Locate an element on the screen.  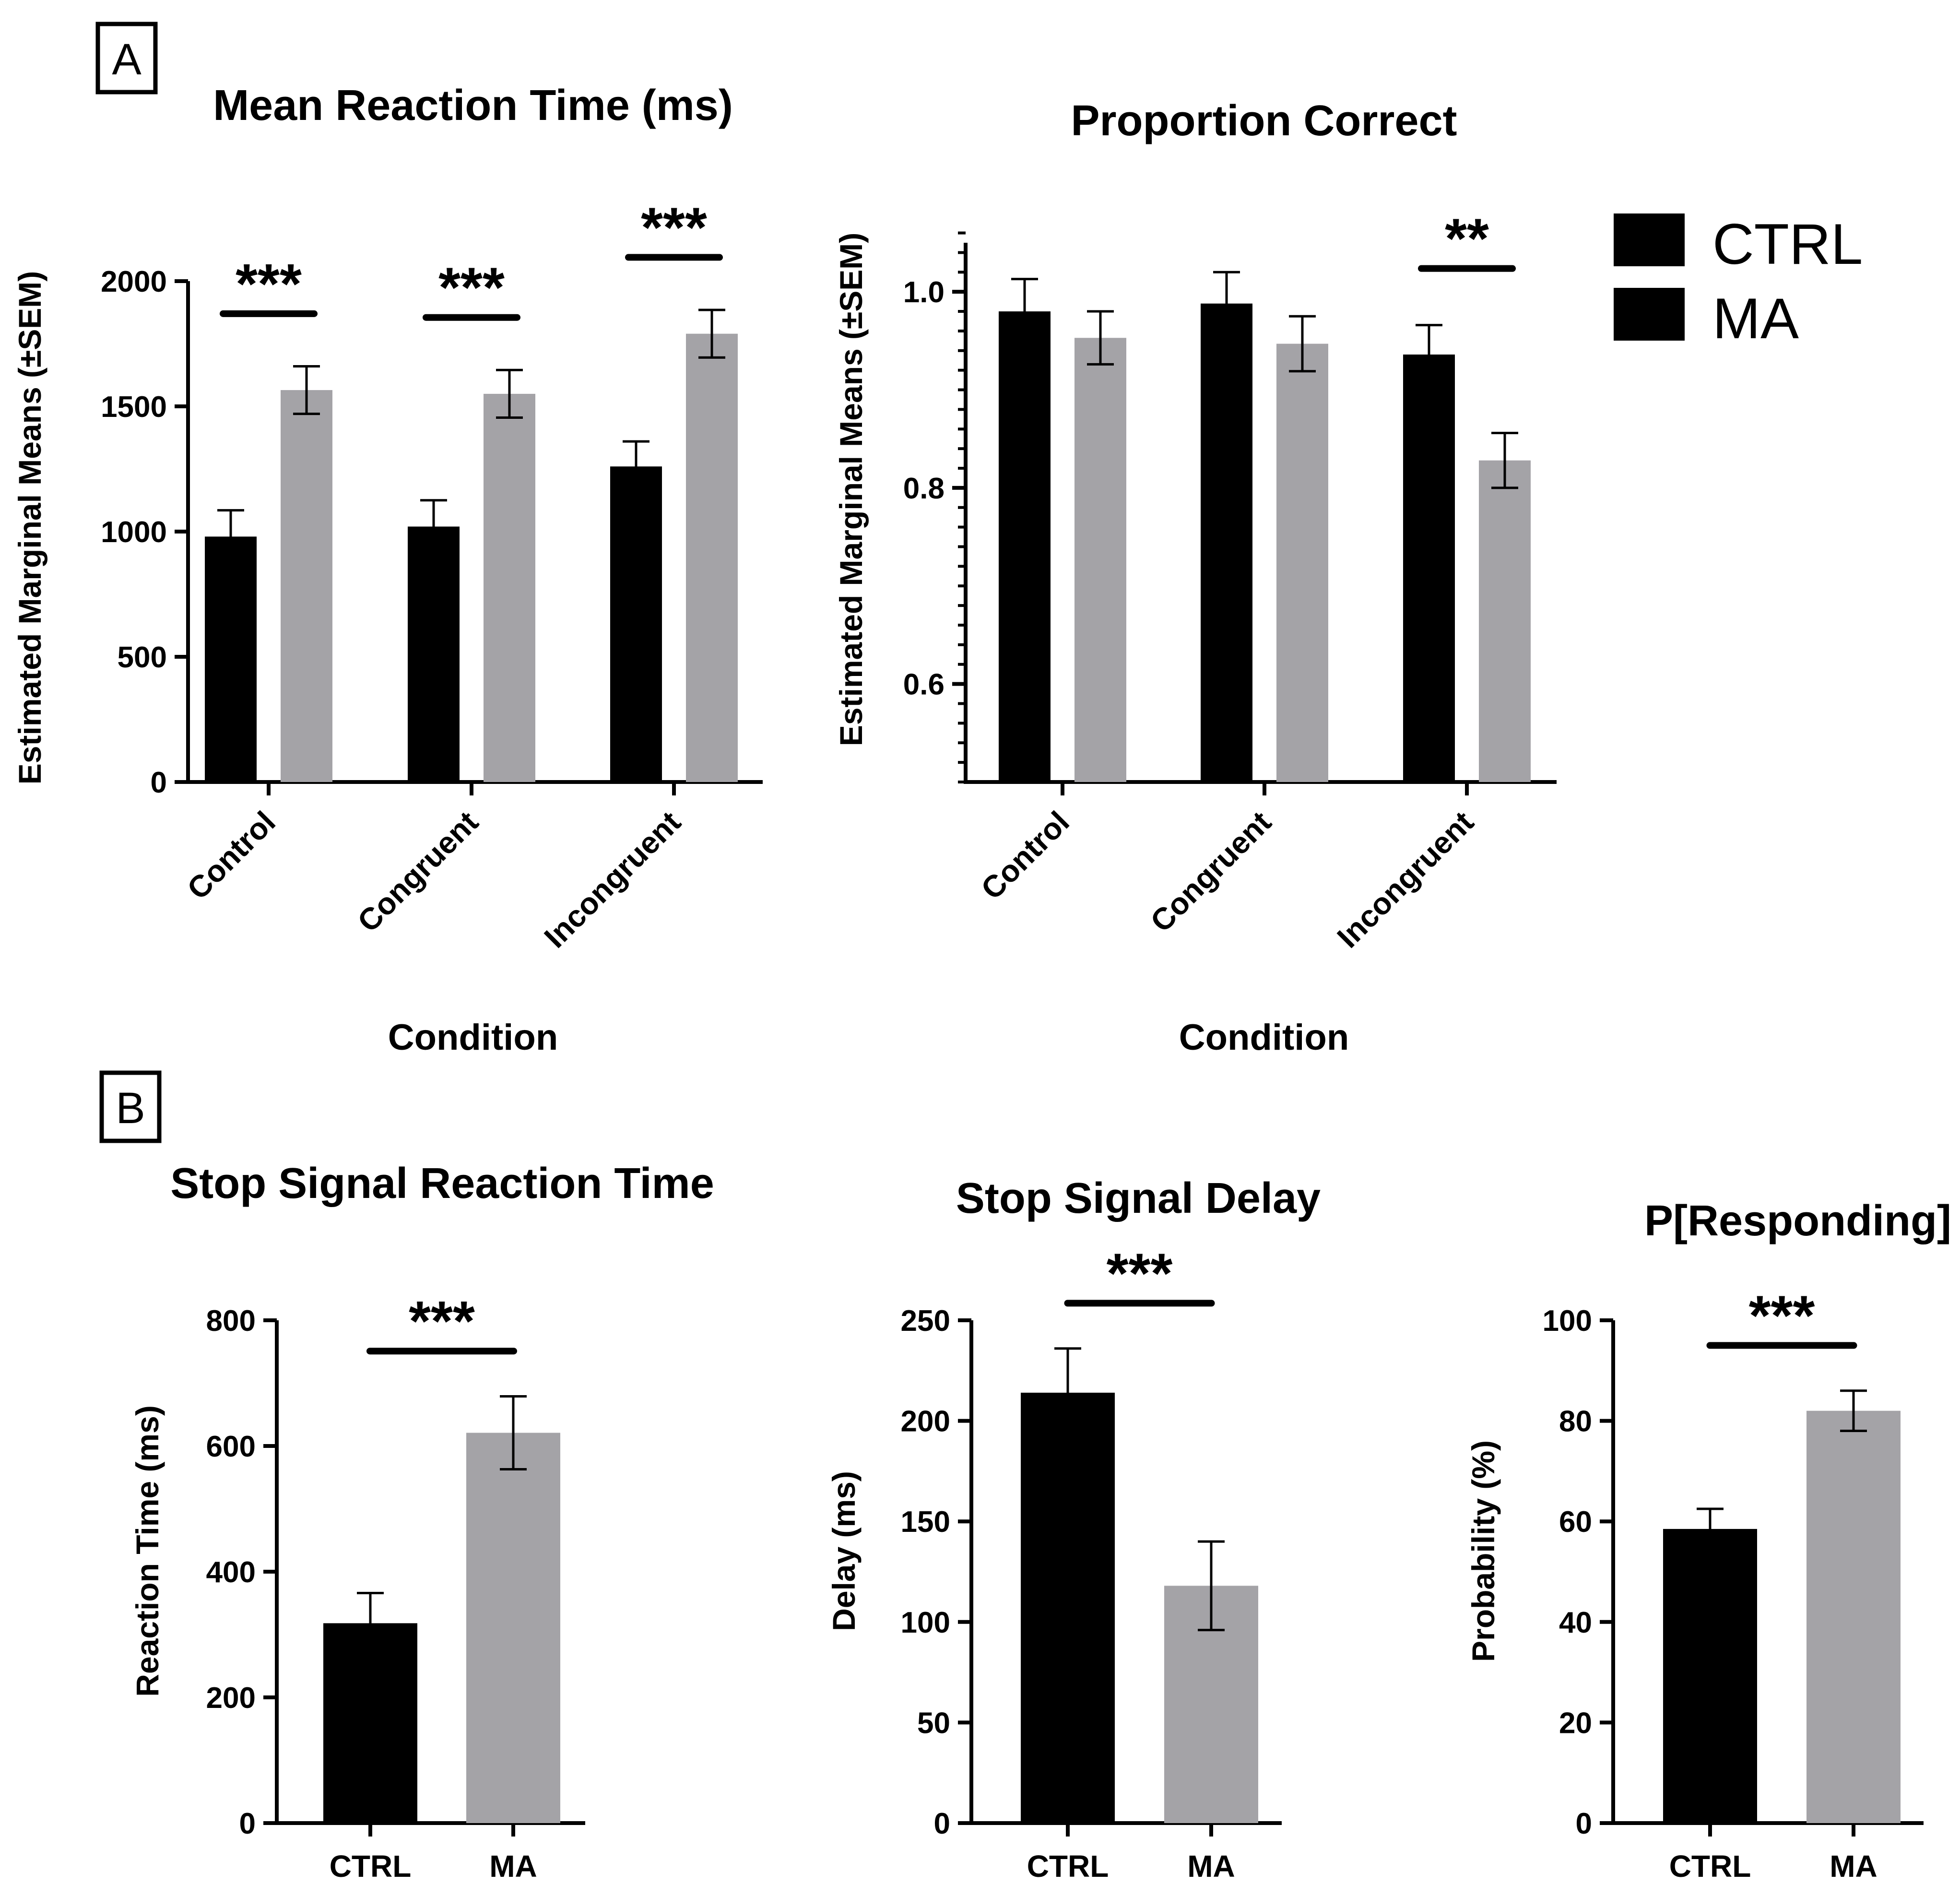
y-axis-label: Reaction Time (ms) is located at coordinates (148, 1551).